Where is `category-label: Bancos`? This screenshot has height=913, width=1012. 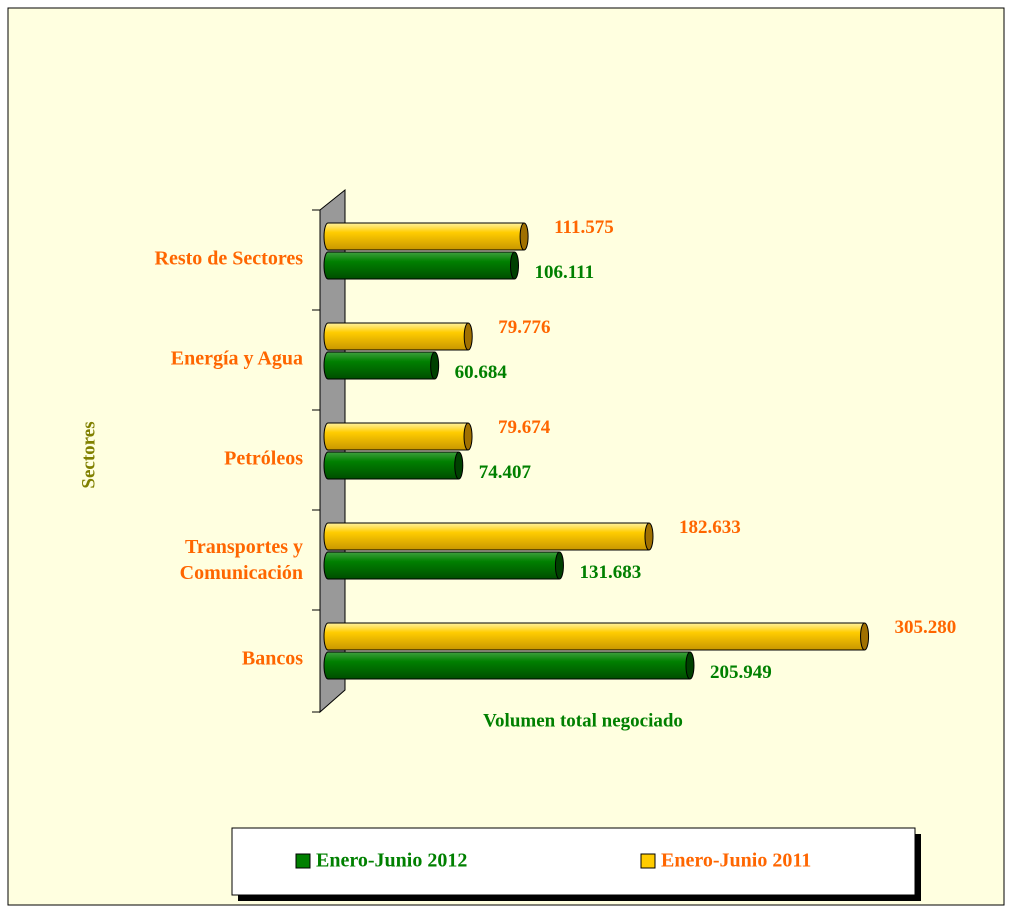
category-label: Bancos is located at coordinates (272, 659).